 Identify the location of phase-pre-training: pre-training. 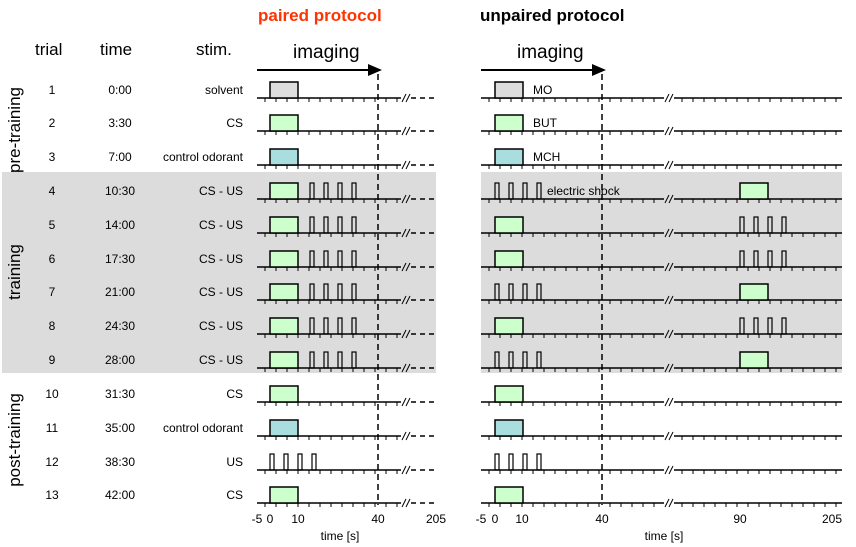
(14, 130).